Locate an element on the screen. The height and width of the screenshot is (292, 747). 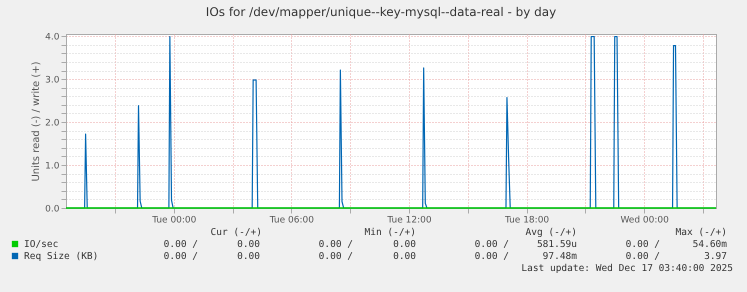
text: Max (-/+) is located at coordinates (701, 232).